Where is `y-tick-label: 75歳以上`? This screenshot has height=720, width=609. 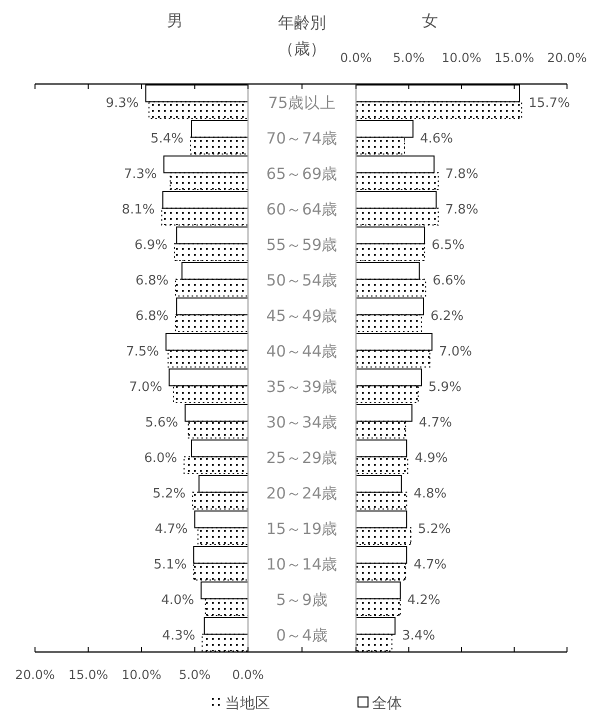 y-tick-label: 75歳以上 is located at coordinates (302, 103).